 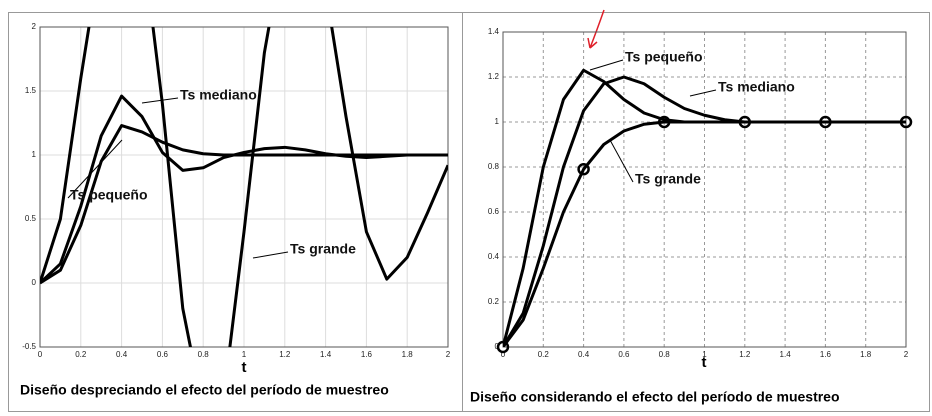 I want to click on y-tick-label: 0.2, so click(x=494, y=301).